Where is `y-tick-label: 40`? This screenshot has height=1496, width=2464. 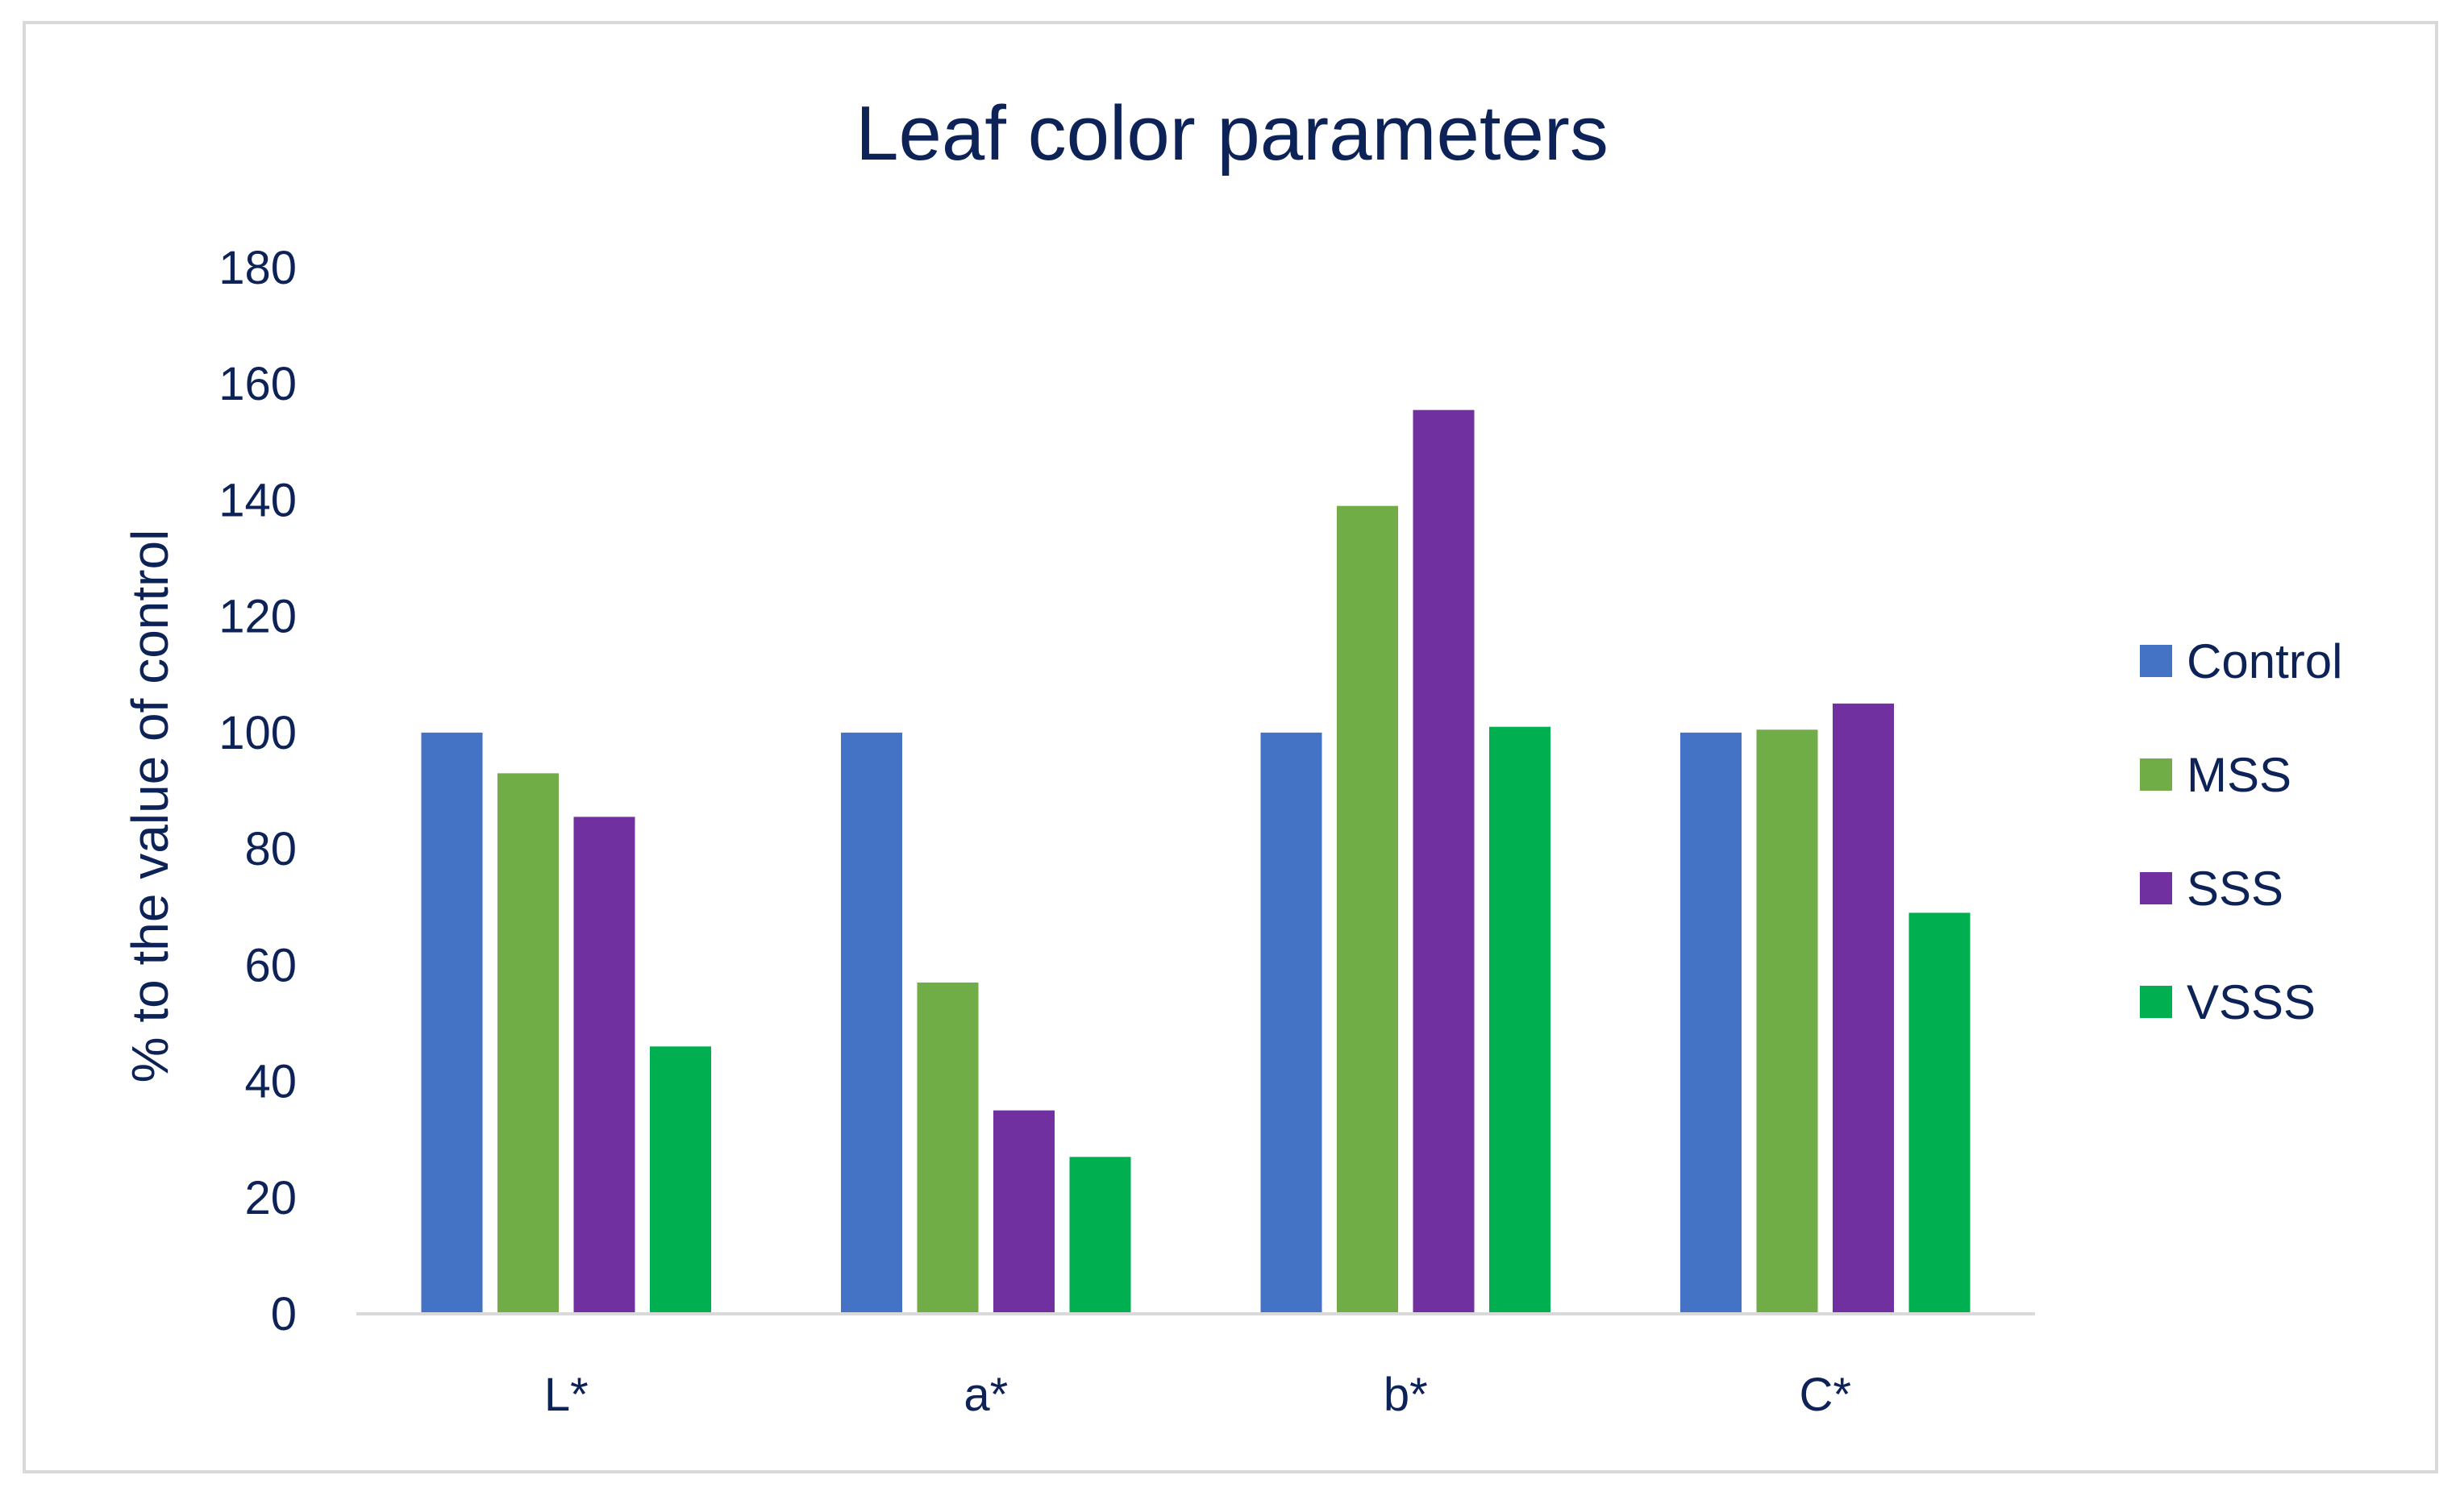 y-tick-label: 40 is located at coordinates (270, 1082).